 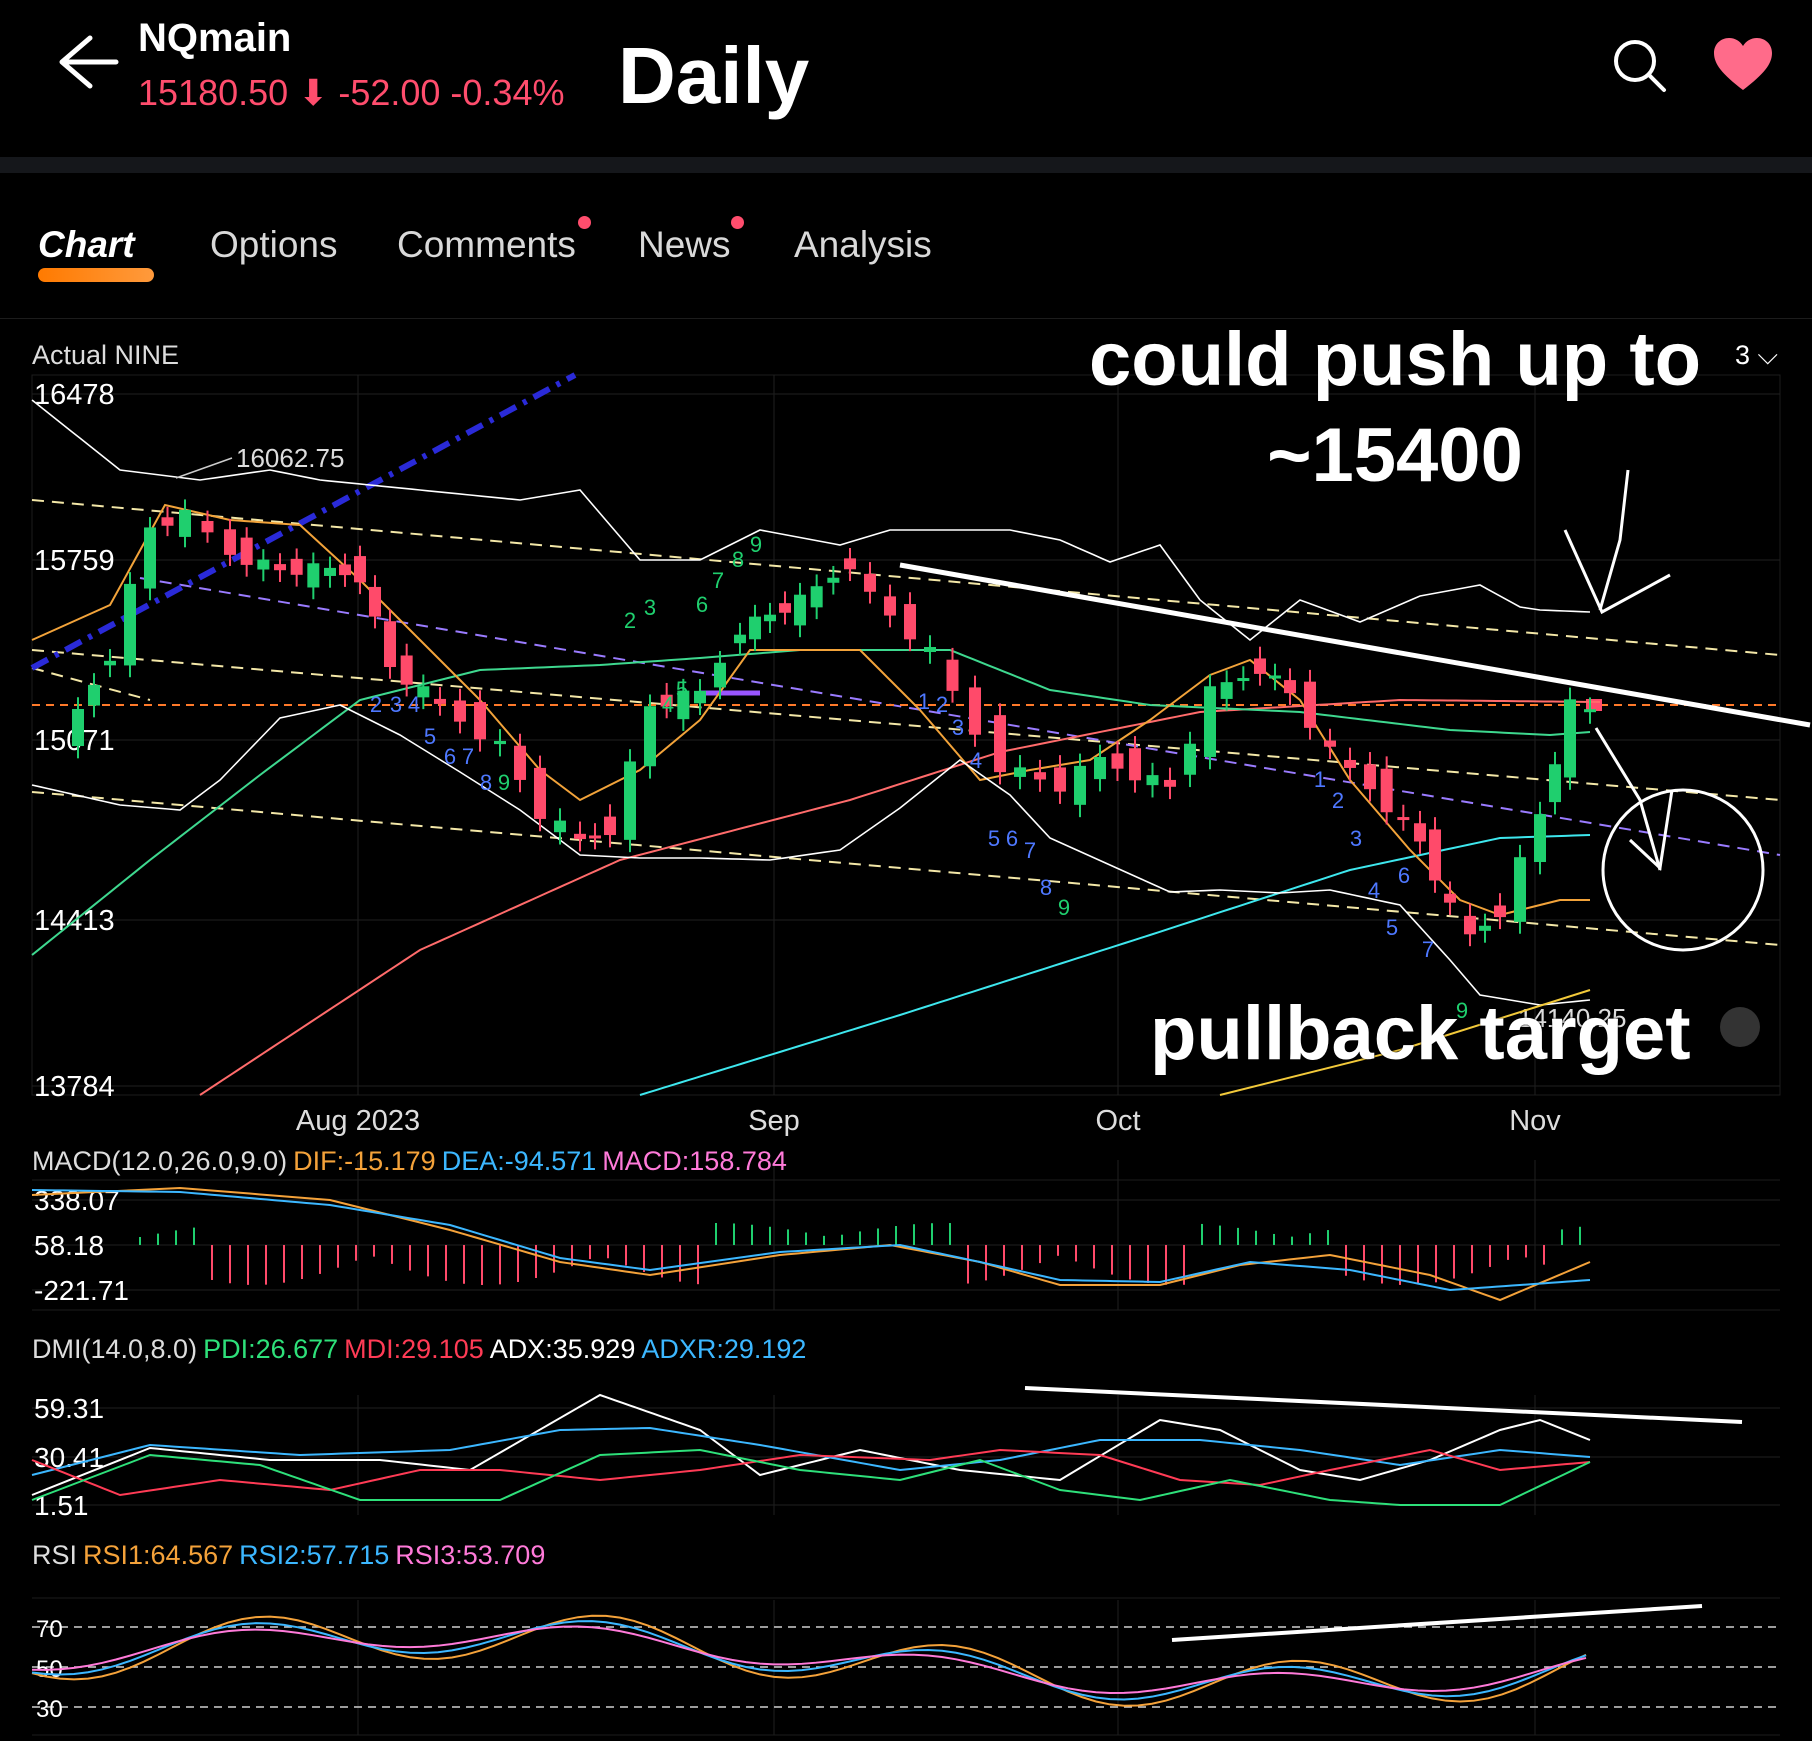 I want to click on price-change-pct: -0.34%, so click(x=507, y=92).